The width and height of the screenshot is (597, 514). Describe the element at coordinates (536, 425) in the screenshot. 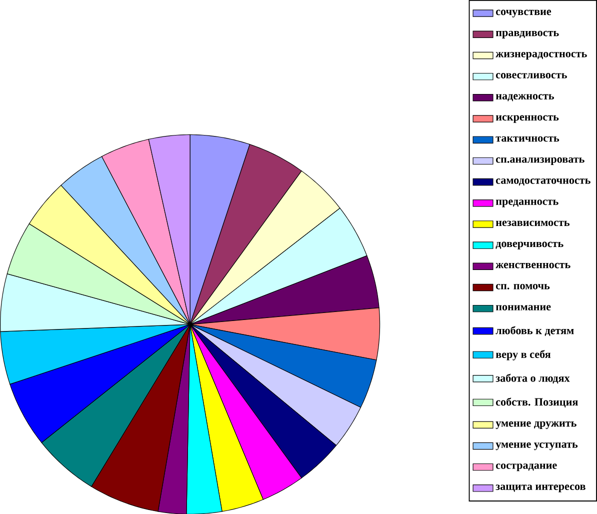

I see `legend-label: умение дружить` at that location.